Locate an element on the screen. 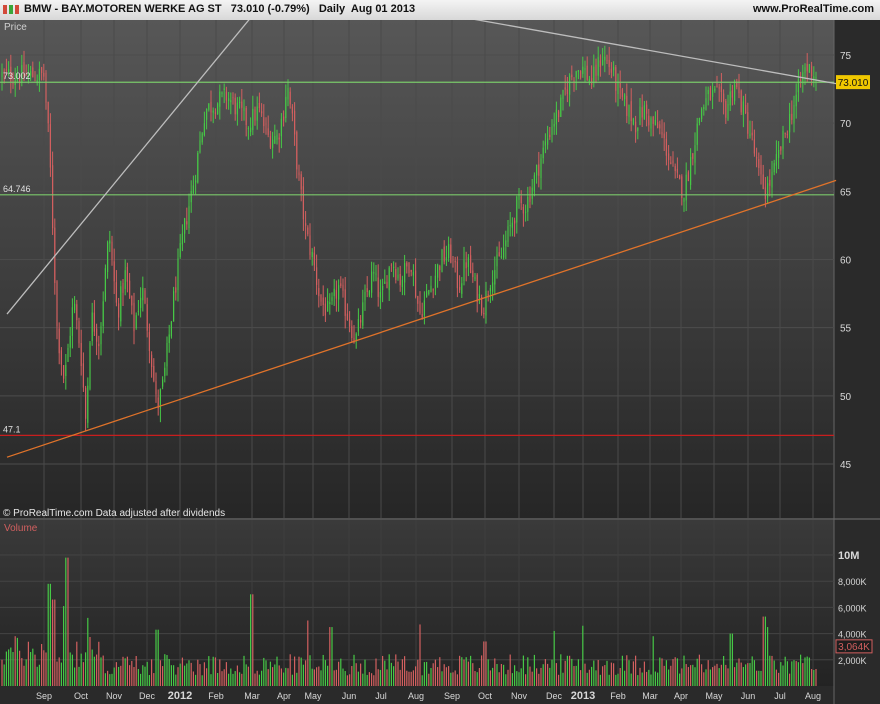 Image resolution: width=880 pixels, height=704 pixels. bottom-axis-bg is located at coordinates (417, 695).